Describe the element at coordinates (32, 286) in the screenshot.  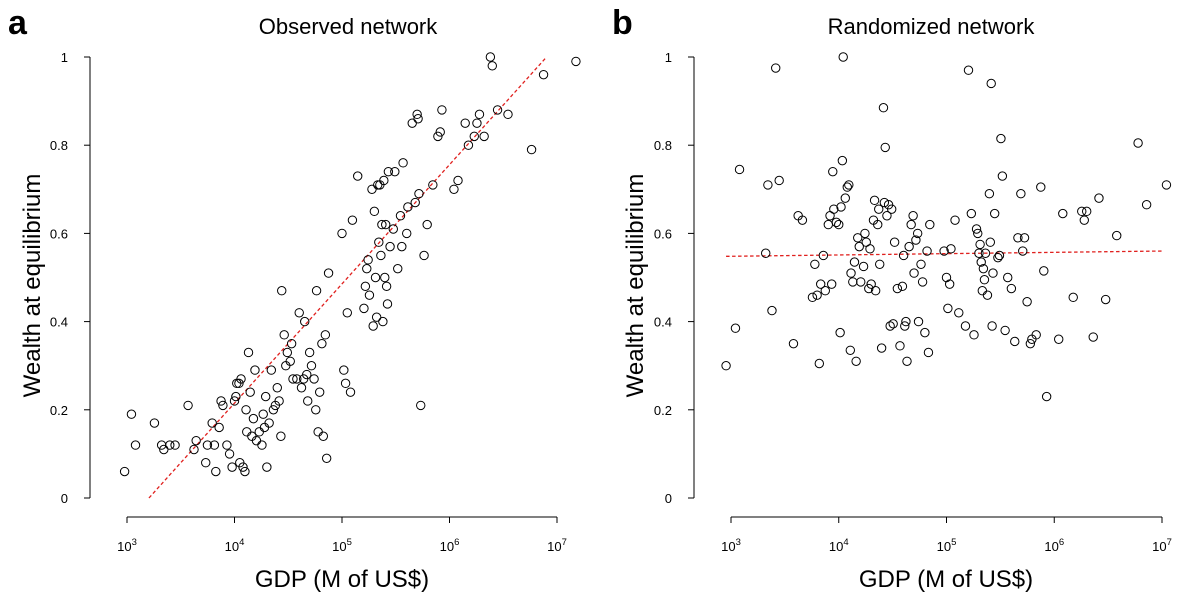
I see `y-axis-label: Wealth at equilibrium` at that location.